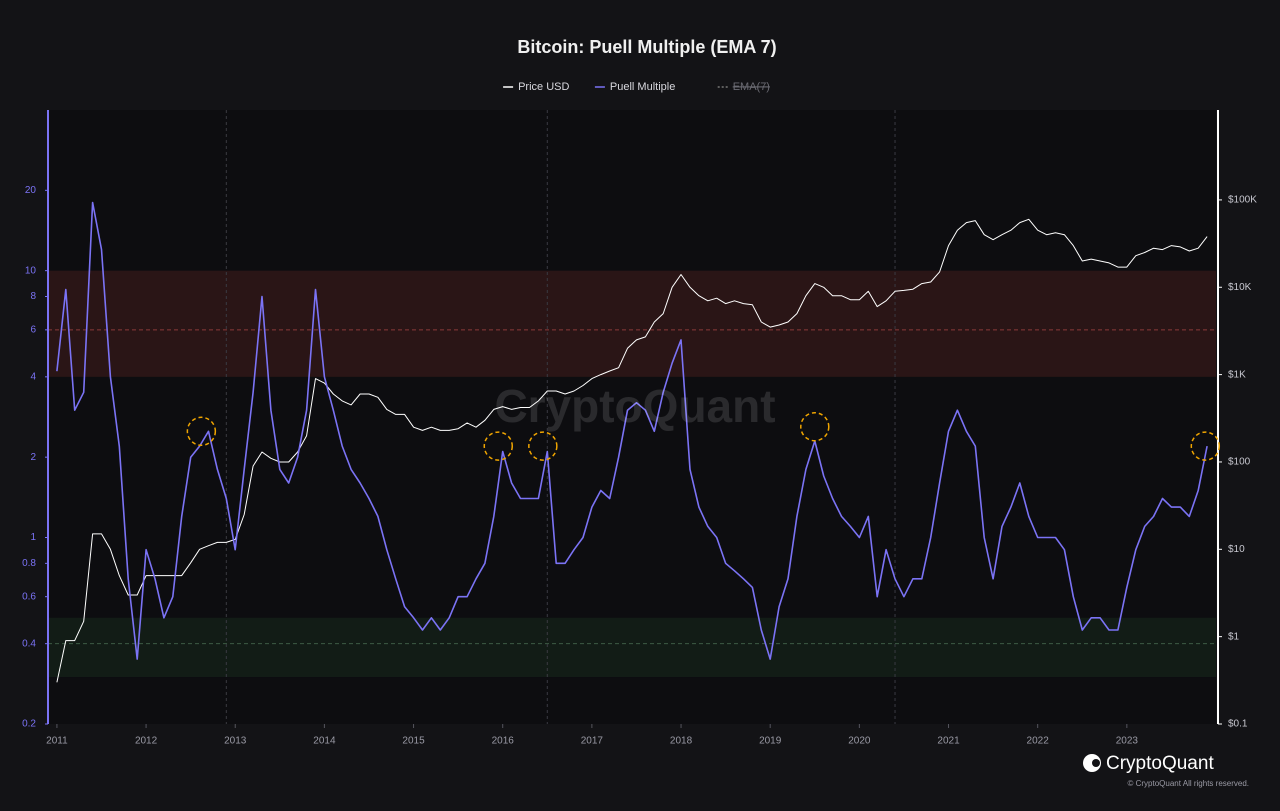  Describe the element at coordinates (33, 329) in the screenshot. I see `y-tick-label: 6` at that location.